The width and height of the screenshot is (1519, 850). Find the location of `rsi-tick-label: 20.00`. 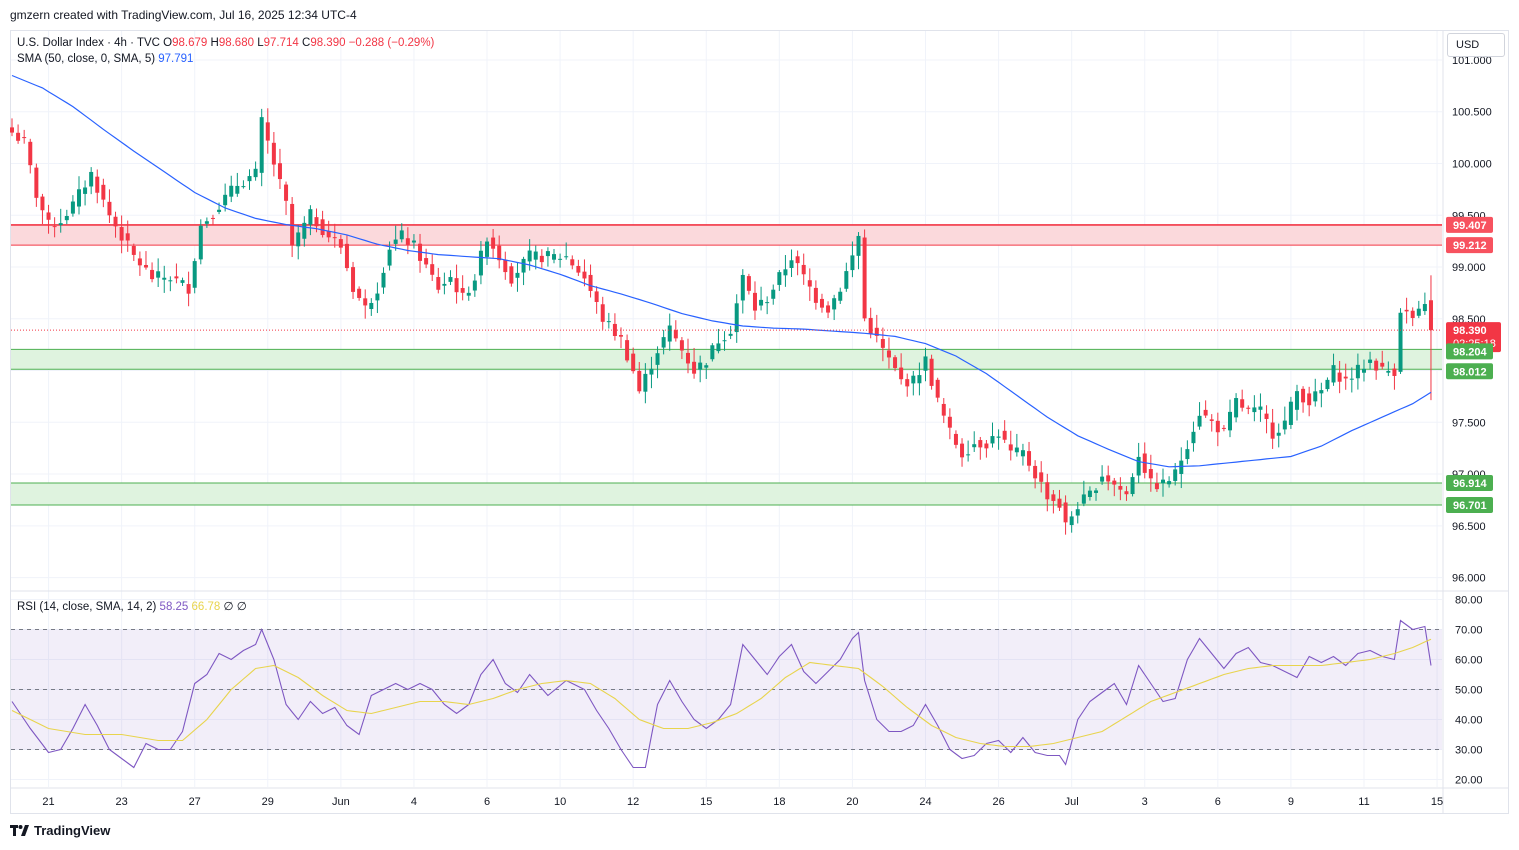

rsi-tick-label: 20.00 is located at coordinates (1469, 781).